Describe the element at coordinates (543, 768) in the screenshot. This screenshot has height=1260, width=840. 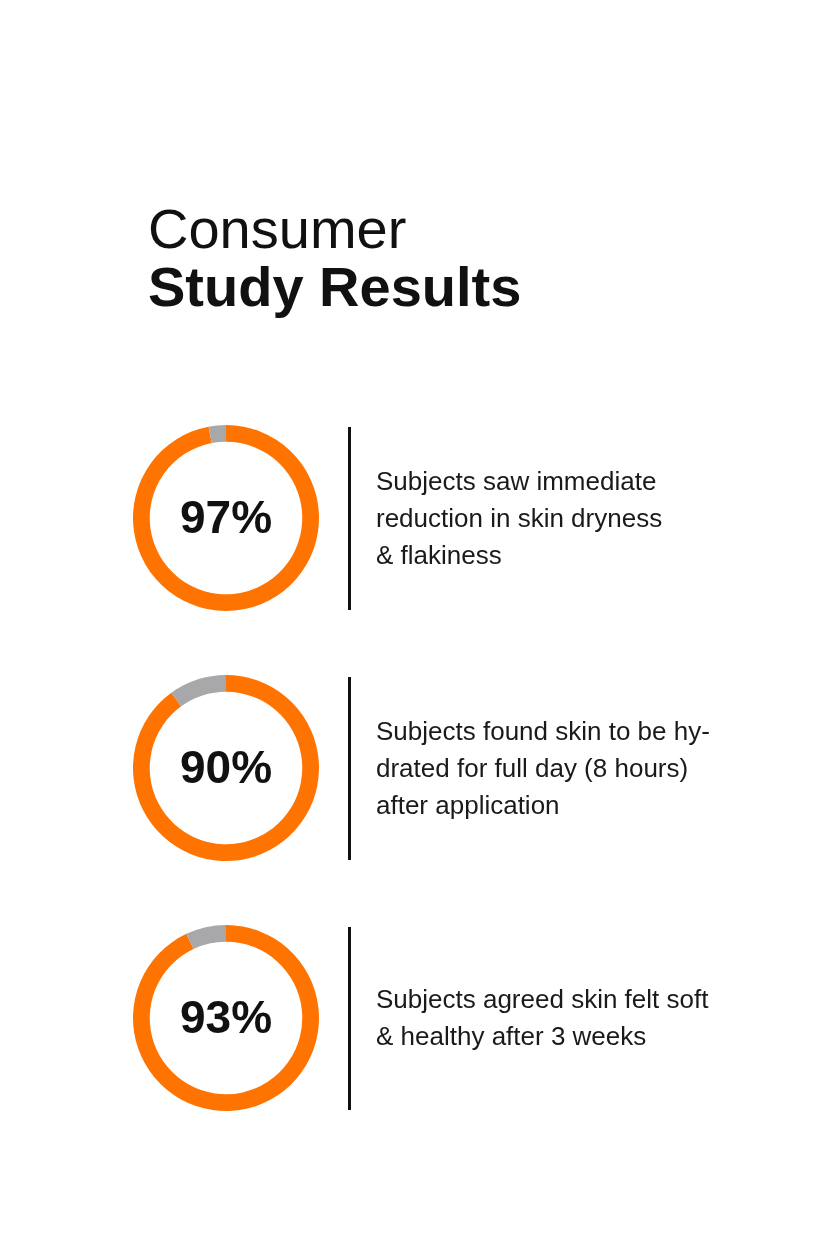
I see `text: Subjects found skin to be hy- drated for full day (8 hours) after application` at that location.